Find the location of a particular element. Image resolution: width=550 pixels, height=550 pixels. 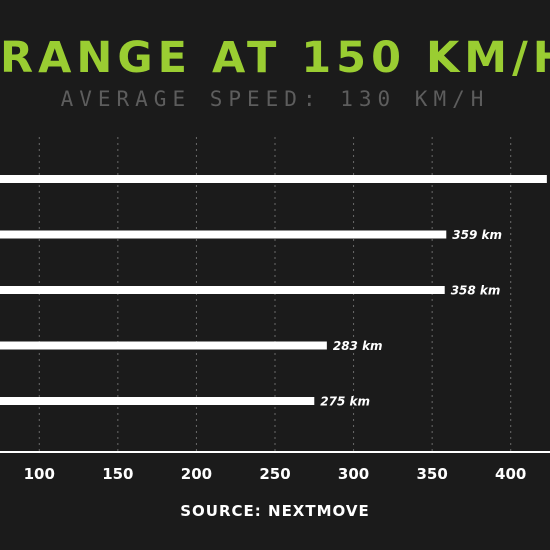

bar-label-3: 358 km is located at coordinates (476, 291).